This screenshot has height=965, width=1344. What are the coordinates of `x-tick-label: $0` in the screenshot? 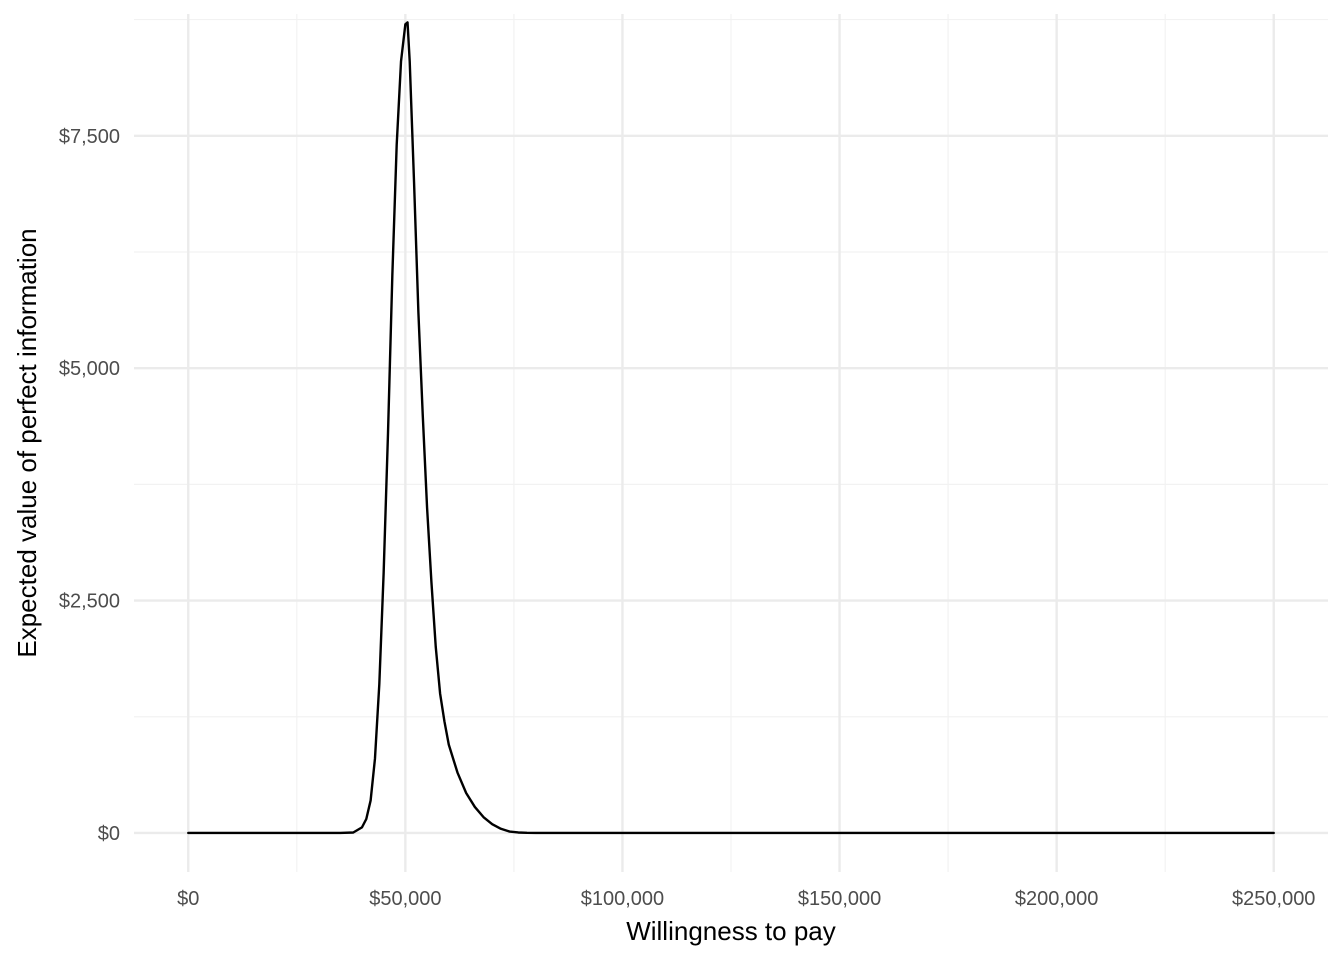 It's located at (188, 899).